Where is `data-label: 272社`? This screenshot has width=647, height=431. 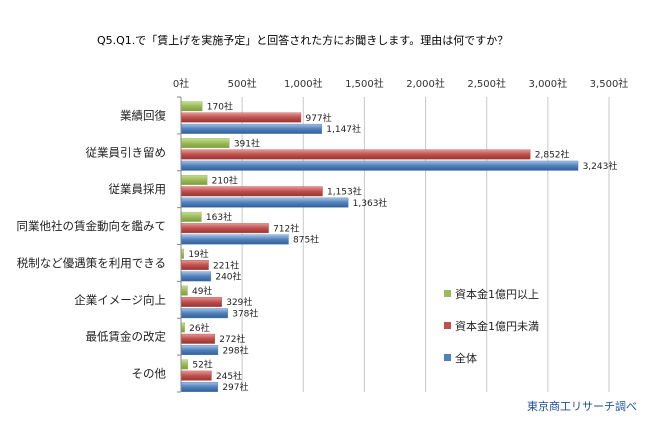 data-label: 272社 is located at coordinates (232, 339).